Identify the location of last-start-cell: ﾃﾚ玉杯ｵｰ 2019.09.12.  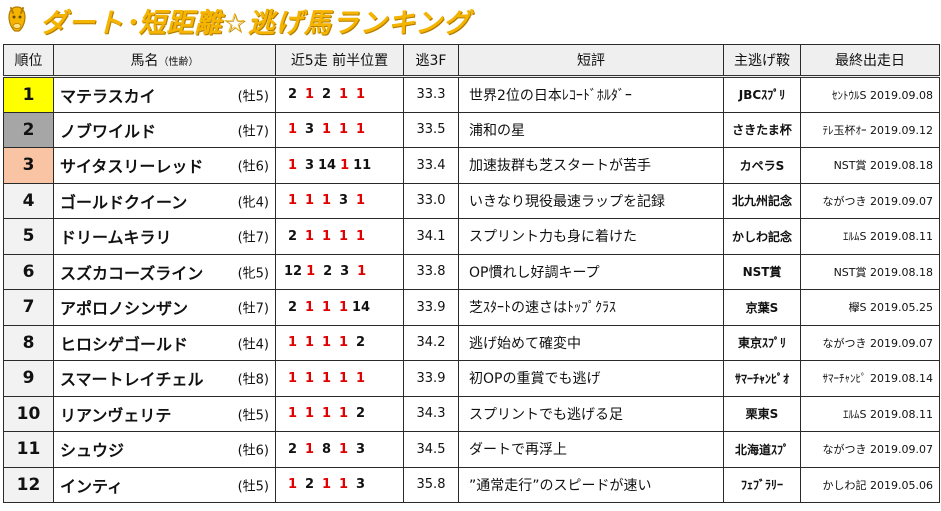
(870, 129).